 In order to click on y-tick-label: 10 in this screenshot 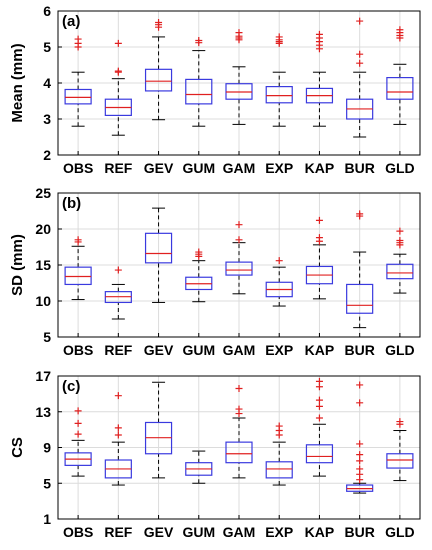, I will do `click(43, 301)`.